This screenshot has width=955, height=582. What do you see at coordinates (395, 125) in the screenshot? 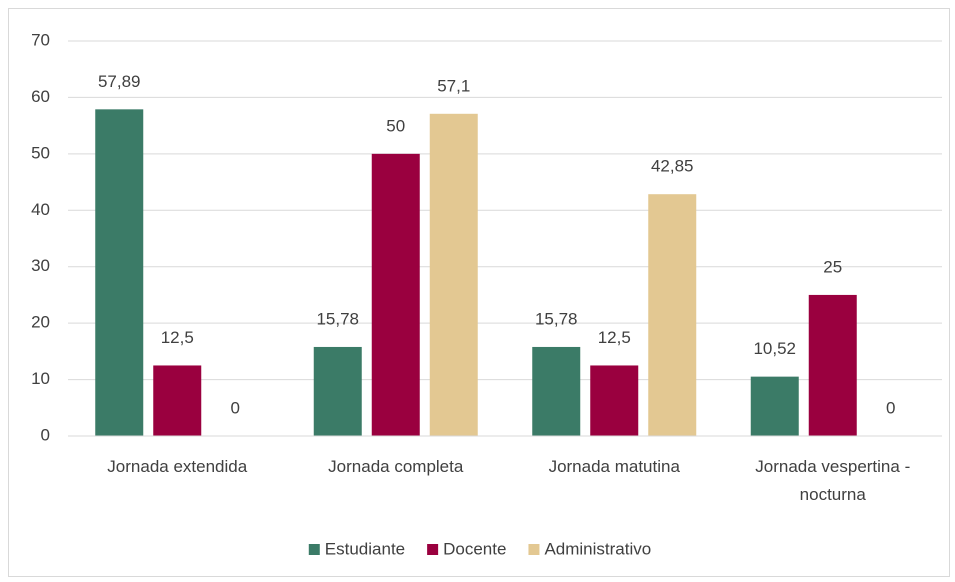
I see `data-label: 50` at bounding box center [395, 125].